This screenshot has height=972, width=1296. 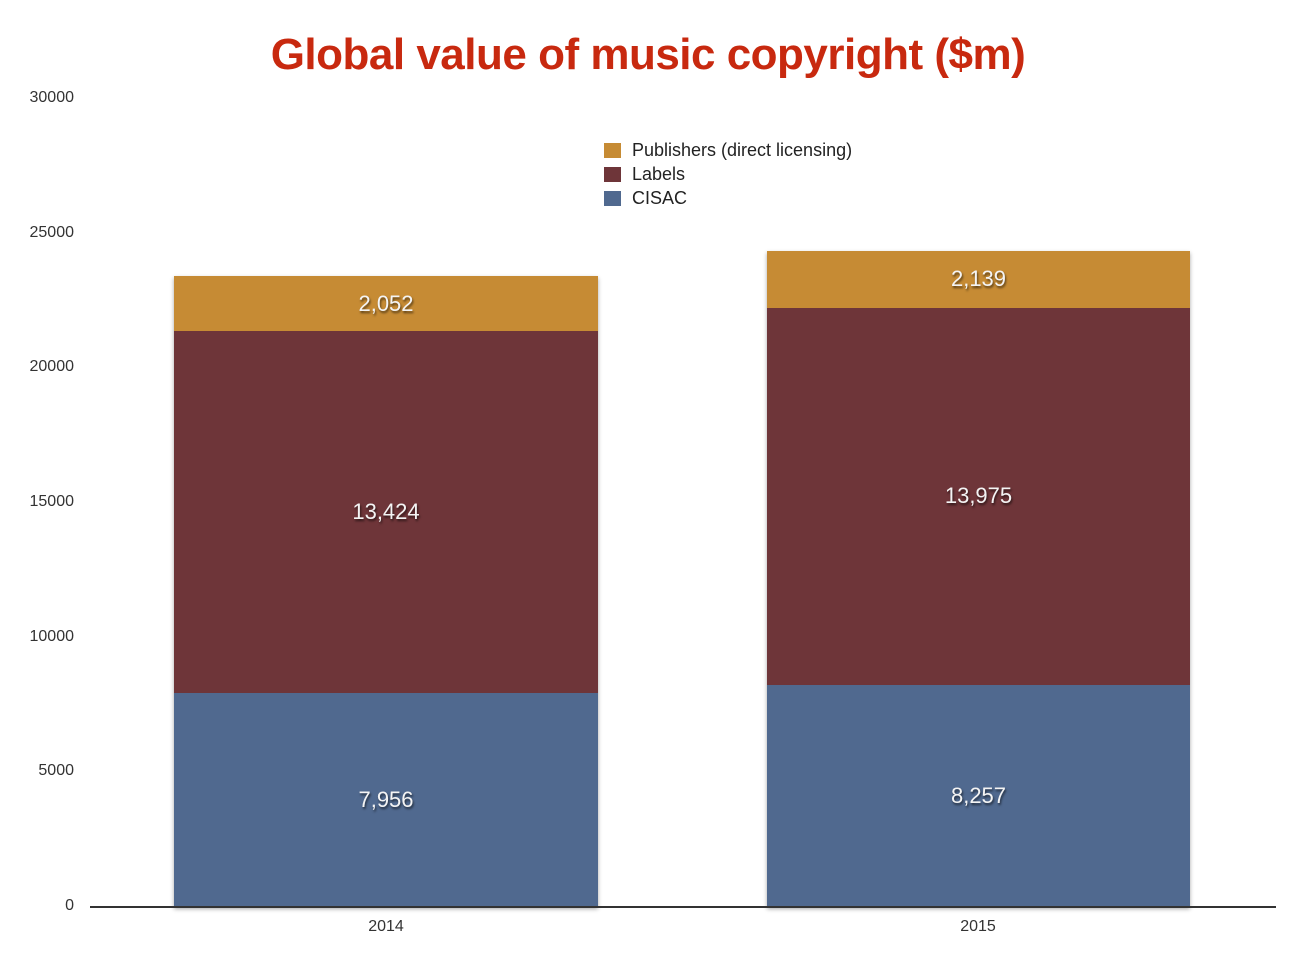 I want to click on segment-publishers: 2,139, so click(x=978, y=279).